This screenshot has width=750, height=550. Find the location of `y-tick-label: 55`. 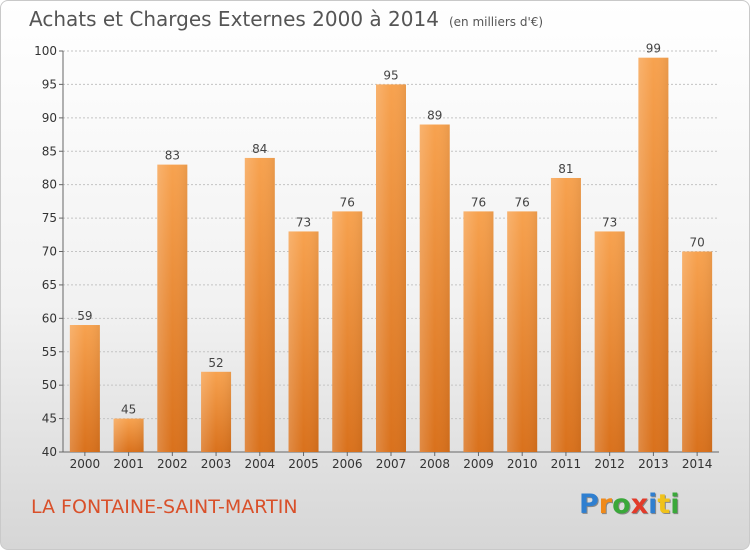

y-tick-label: 55 is located at coordinates (49, 352).